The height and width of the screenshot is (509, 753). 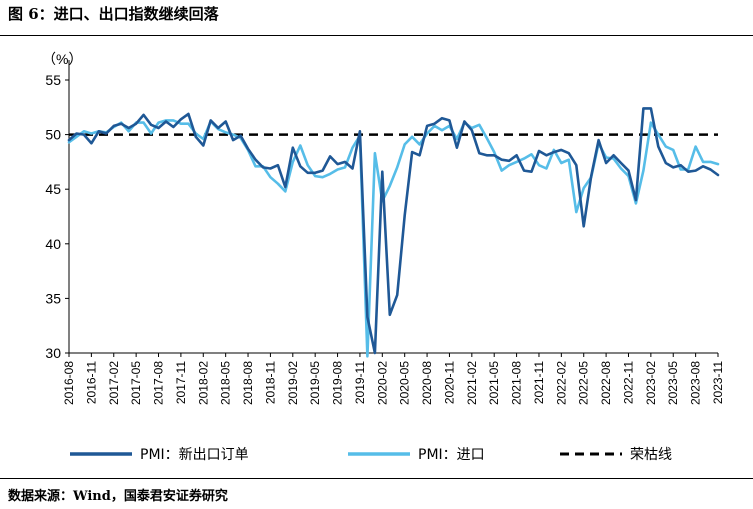 I want to click on x-tick-label: 2018-02, so click(x=203, y=383).